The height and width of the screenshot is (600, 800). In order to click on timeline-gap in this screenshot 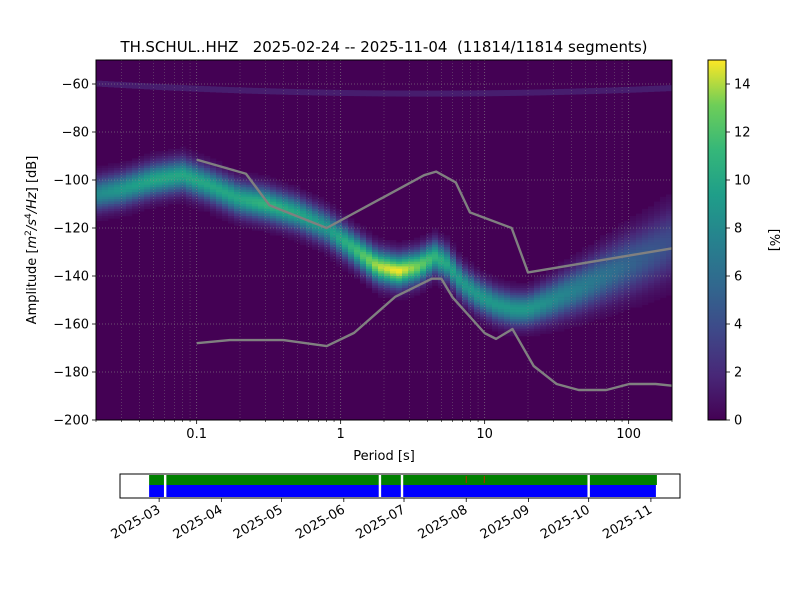, I will do `click(380, 486)`.